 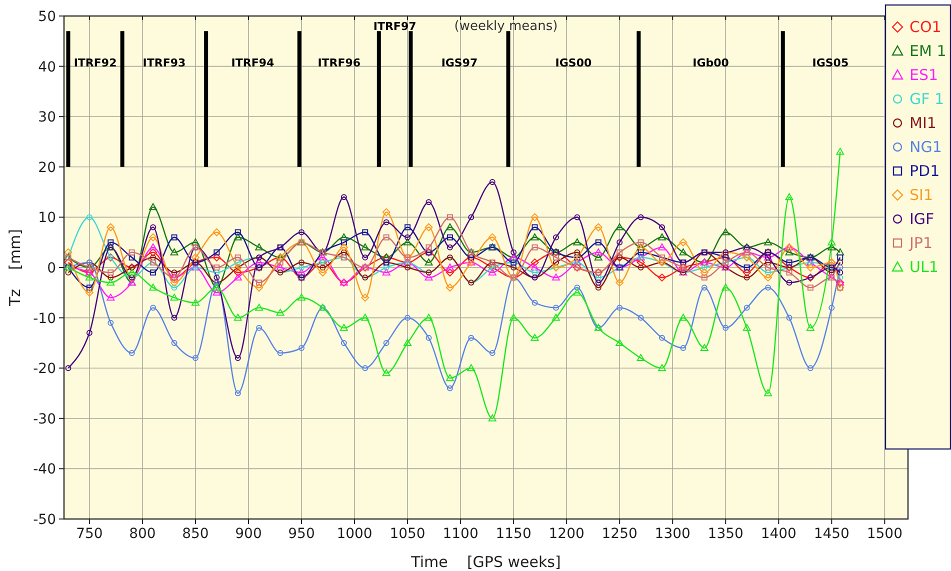 What do you see at coordinates (44, 520) in the screenshot?
I see `y-tick-label: -50` at bounding box center [44, 520].